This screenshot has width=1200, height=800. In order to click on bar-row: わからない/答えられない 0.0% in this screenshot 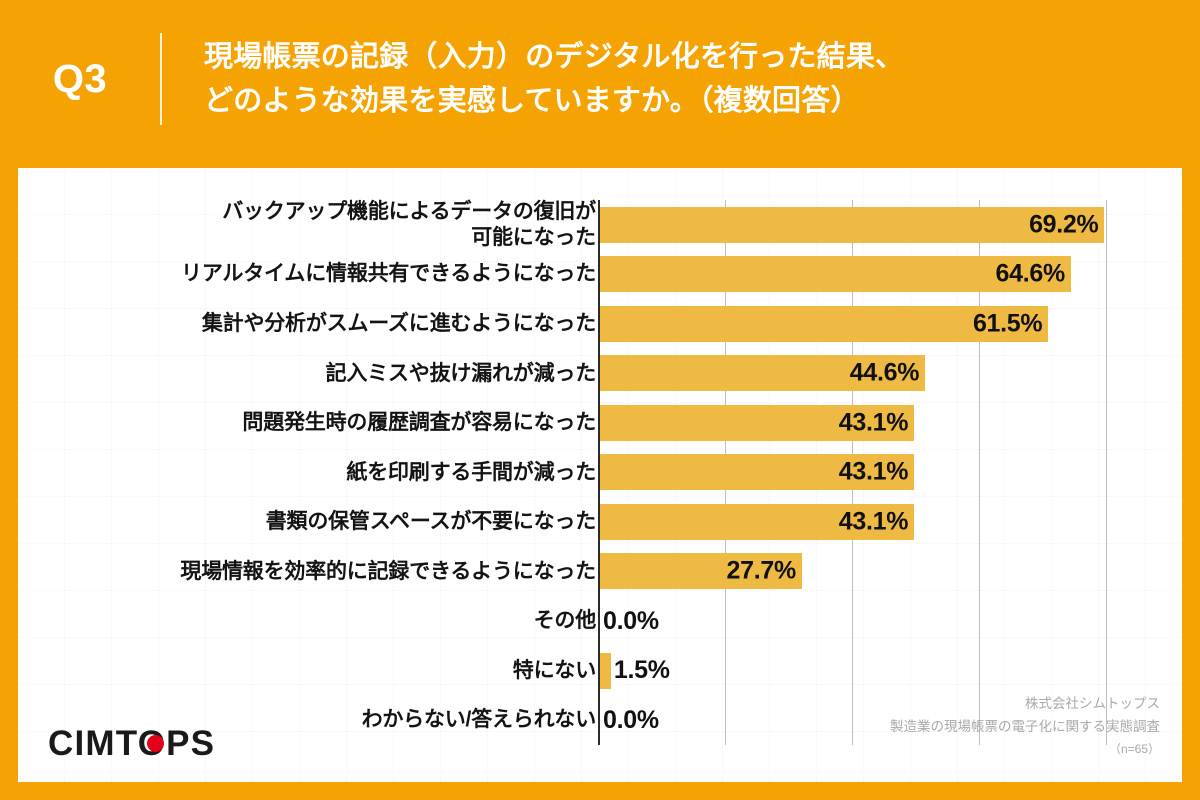, I will do `click(600, 720)`.